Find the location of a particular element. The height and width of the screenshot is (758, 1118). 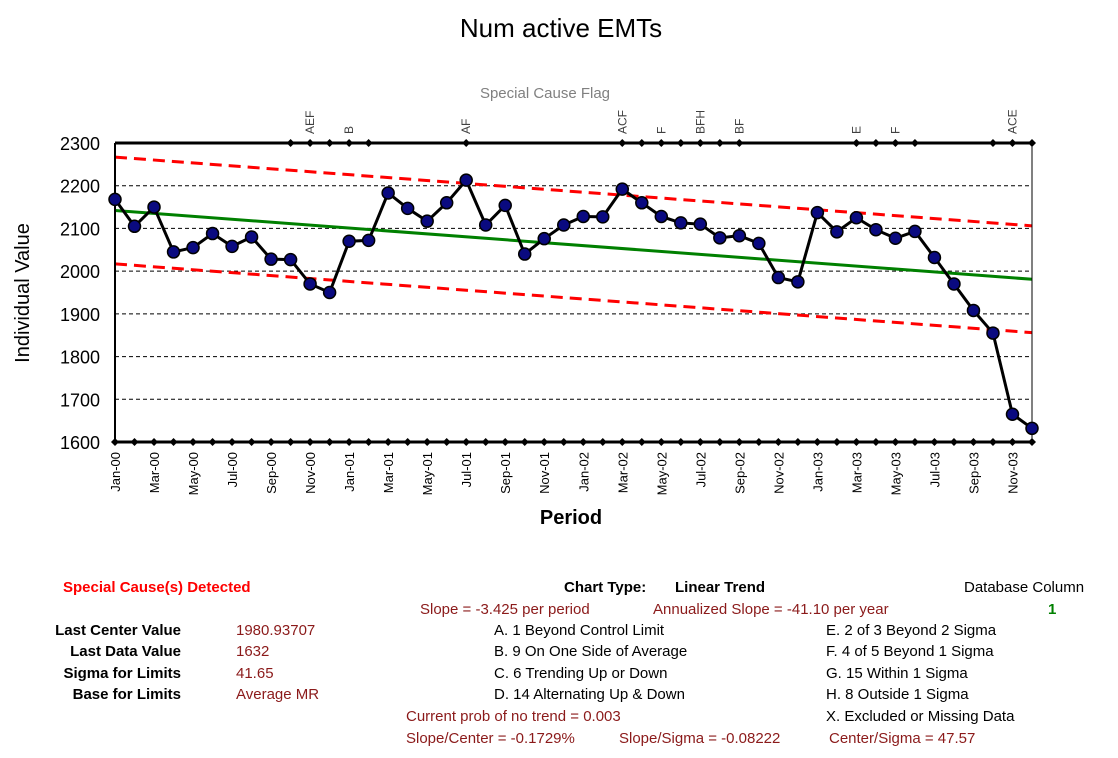

y-tick-label: 1800 is located at coordinates (80, 358).